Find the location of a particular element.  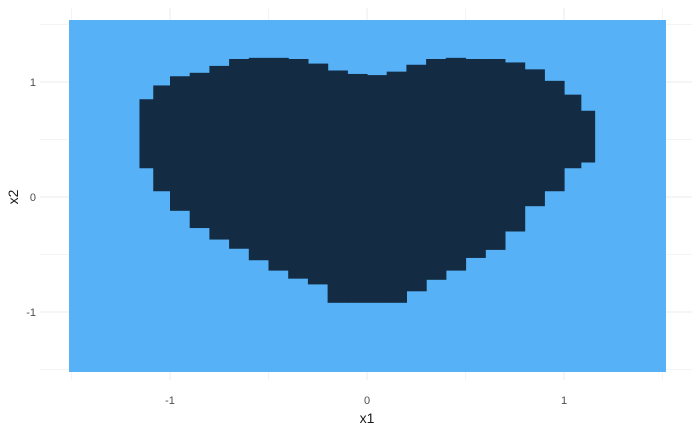

x-tick-label: 1 is located at coordinates (564, 401).